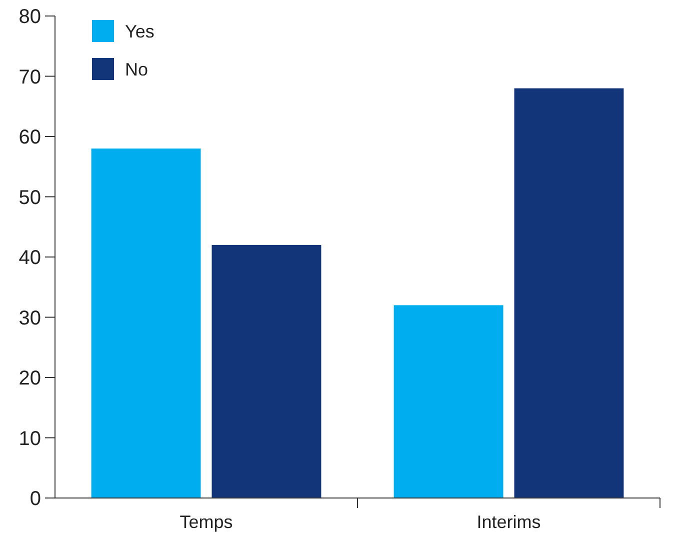 The image size is (675, 534). What do you see at coordinates (29, 318) in the screenshot?
I see `y-tick-label: 30` at bounding box center [29, 318].